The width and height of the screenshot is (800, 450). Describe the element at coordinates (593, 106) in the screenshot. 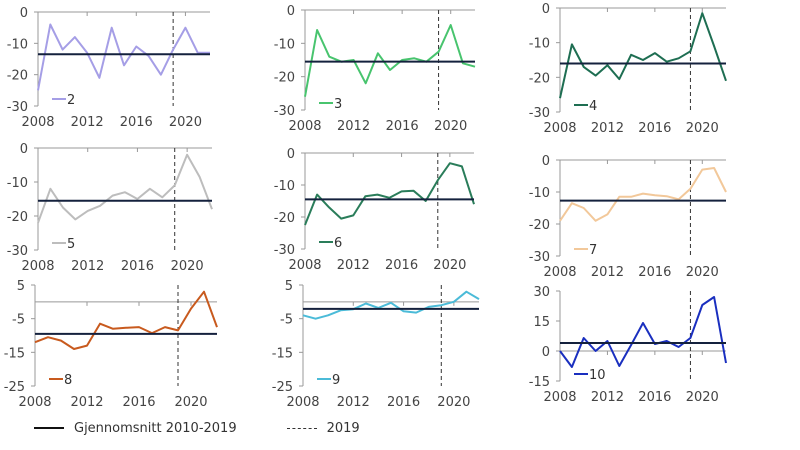

I see `panel-legend-label: 4` at that location.